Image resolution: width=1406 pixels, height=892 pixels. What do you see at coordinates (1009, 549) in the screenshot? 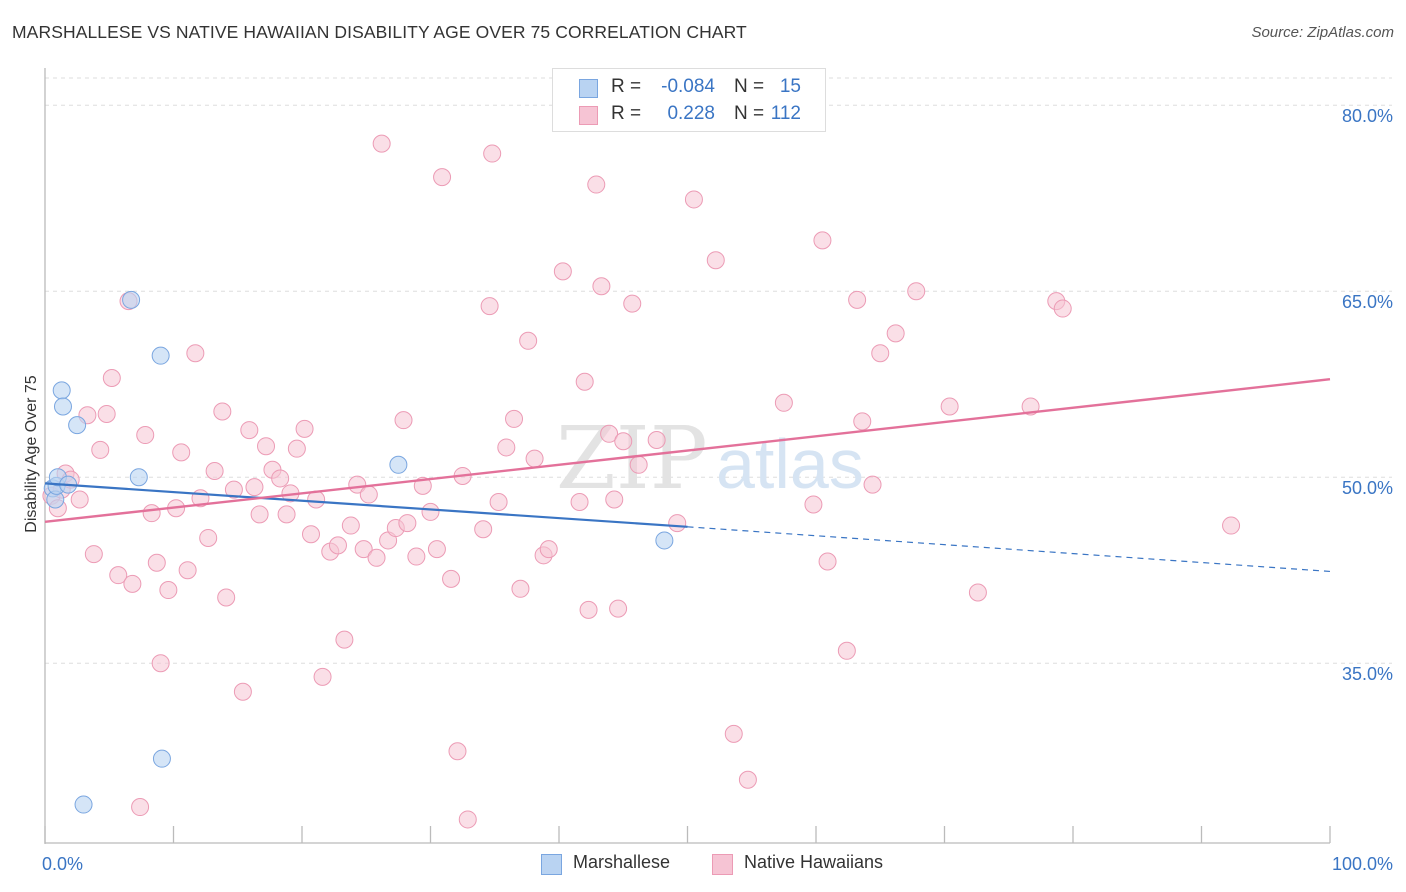
I see `marshallese-trend-extension` at bounding box center [1009, 549].